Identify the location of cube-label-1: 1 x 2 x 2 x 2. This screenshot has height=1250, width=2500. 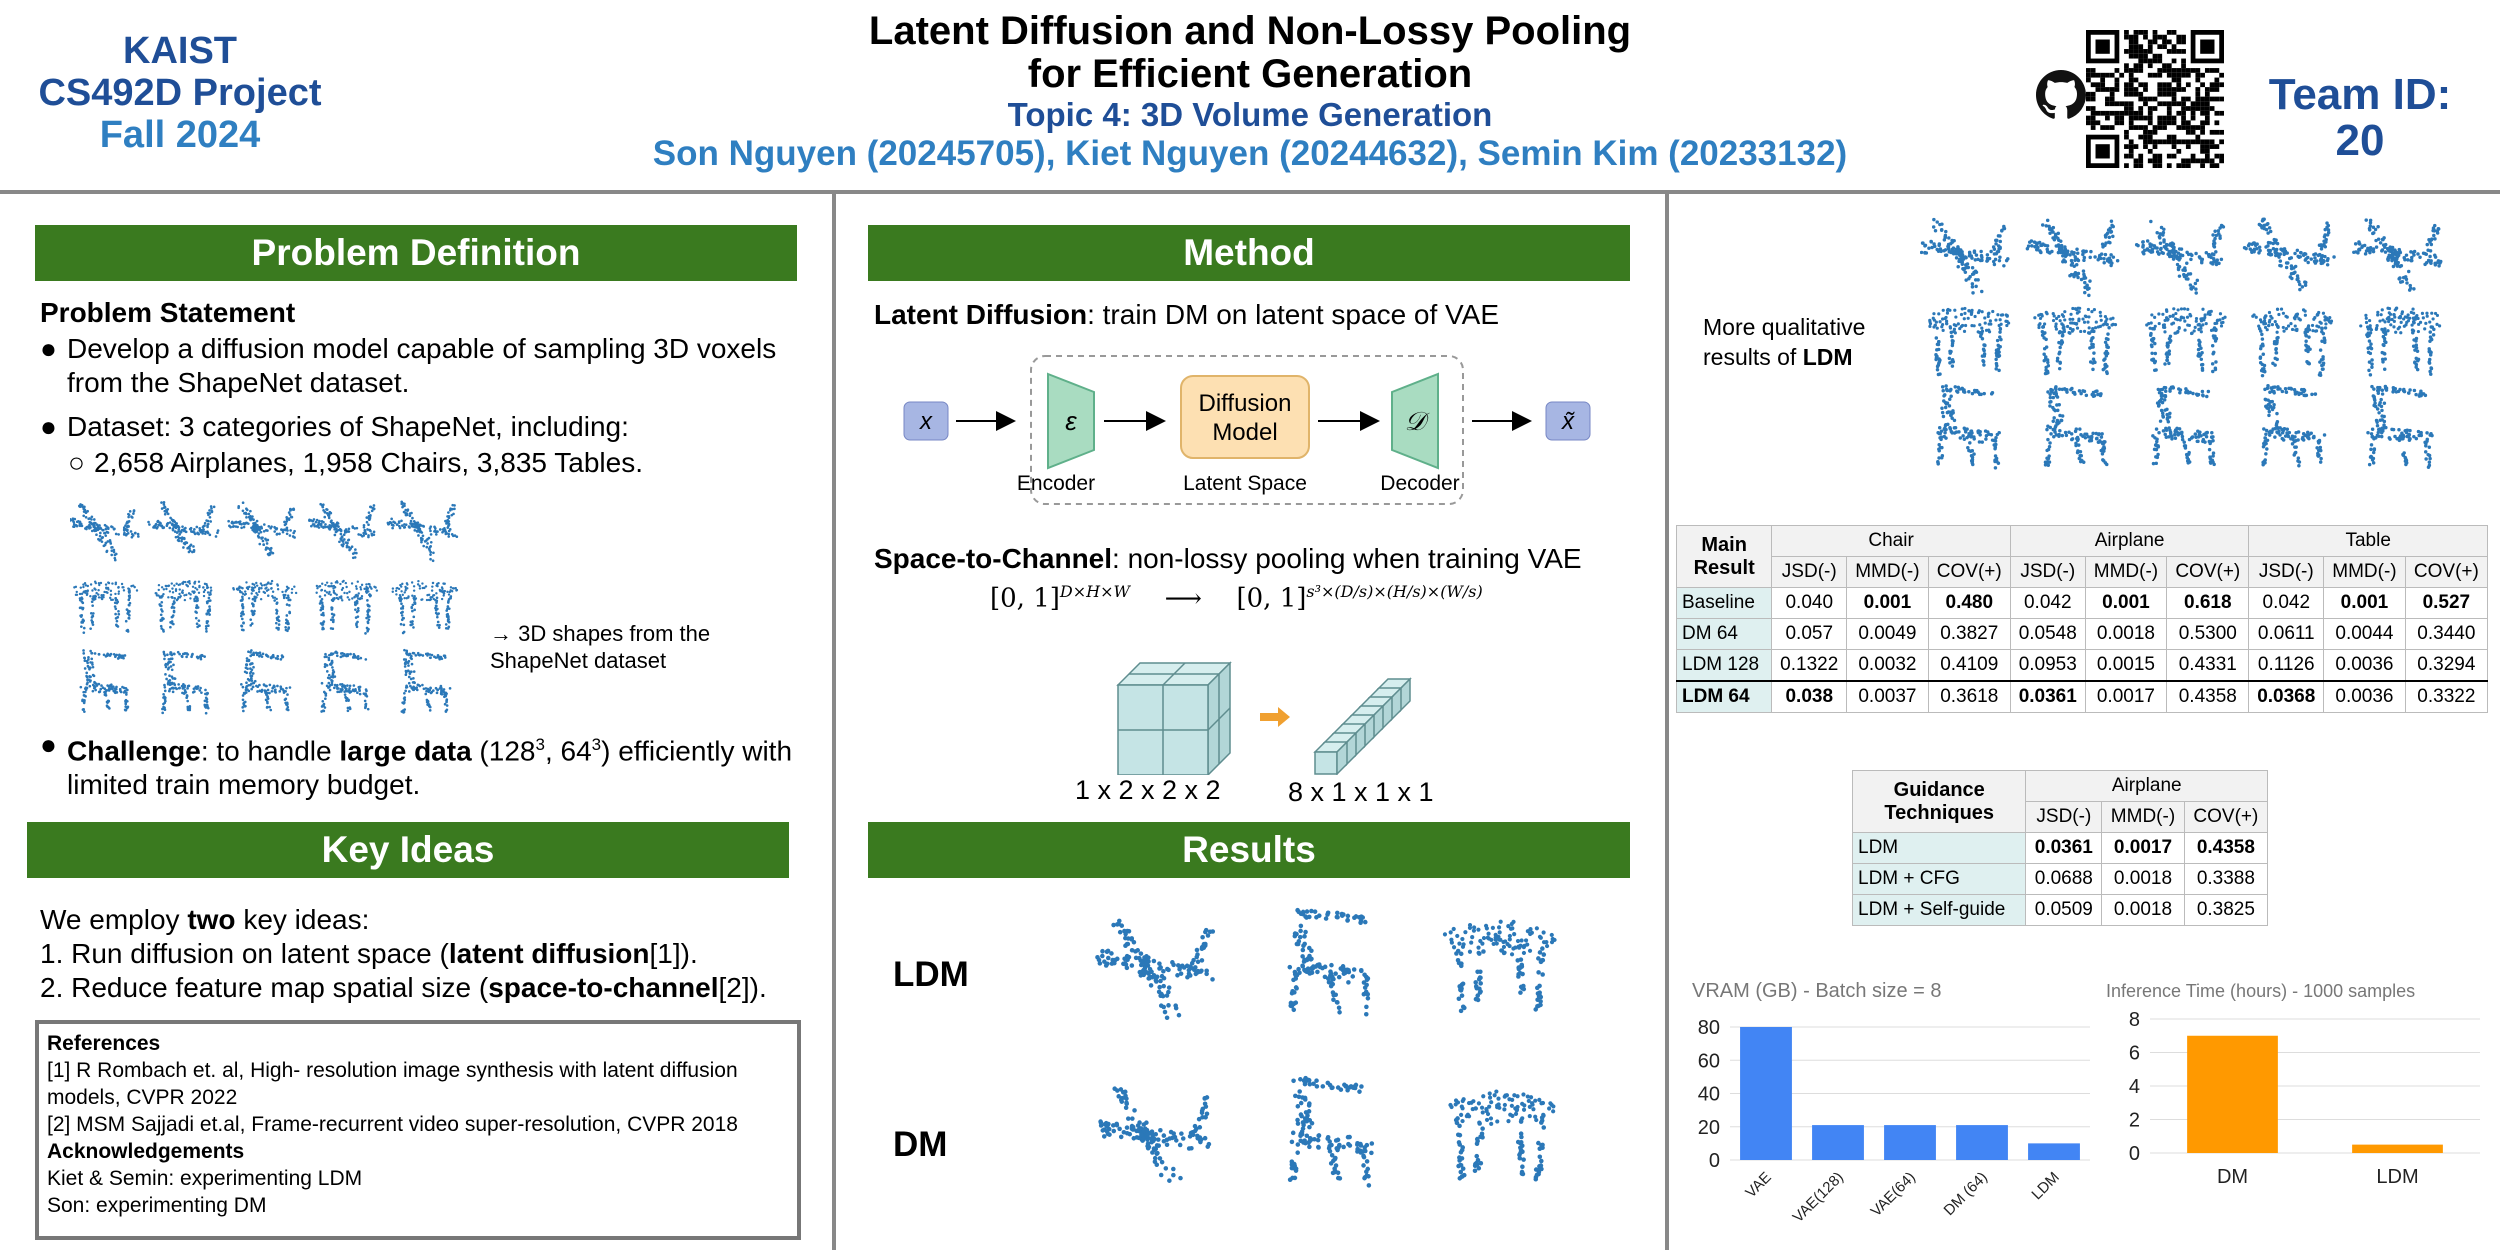
(1148, 790).